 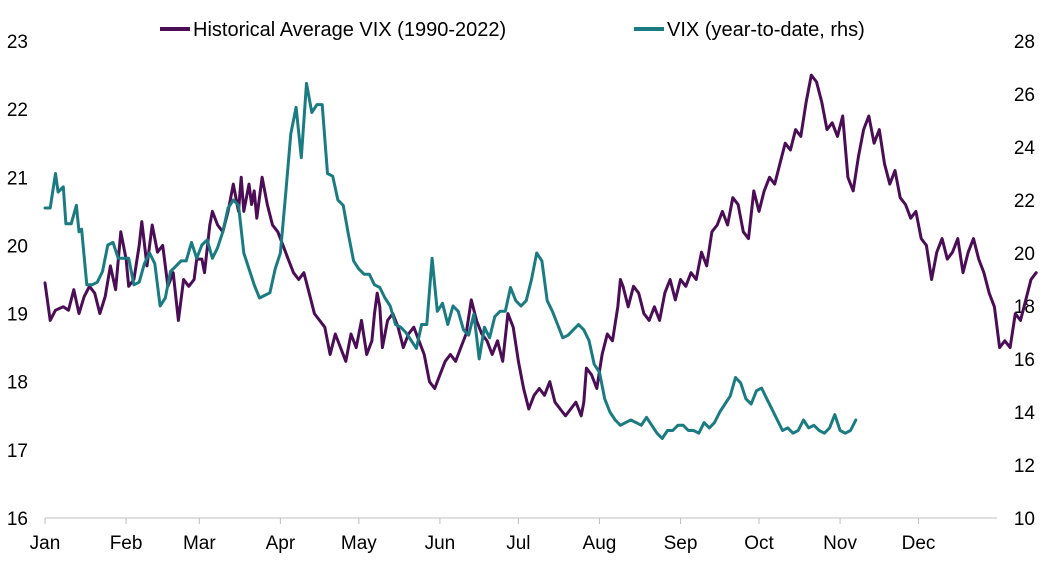 I want to click on y-right-tick-label-24: 24, so click(x=1025, y=148).